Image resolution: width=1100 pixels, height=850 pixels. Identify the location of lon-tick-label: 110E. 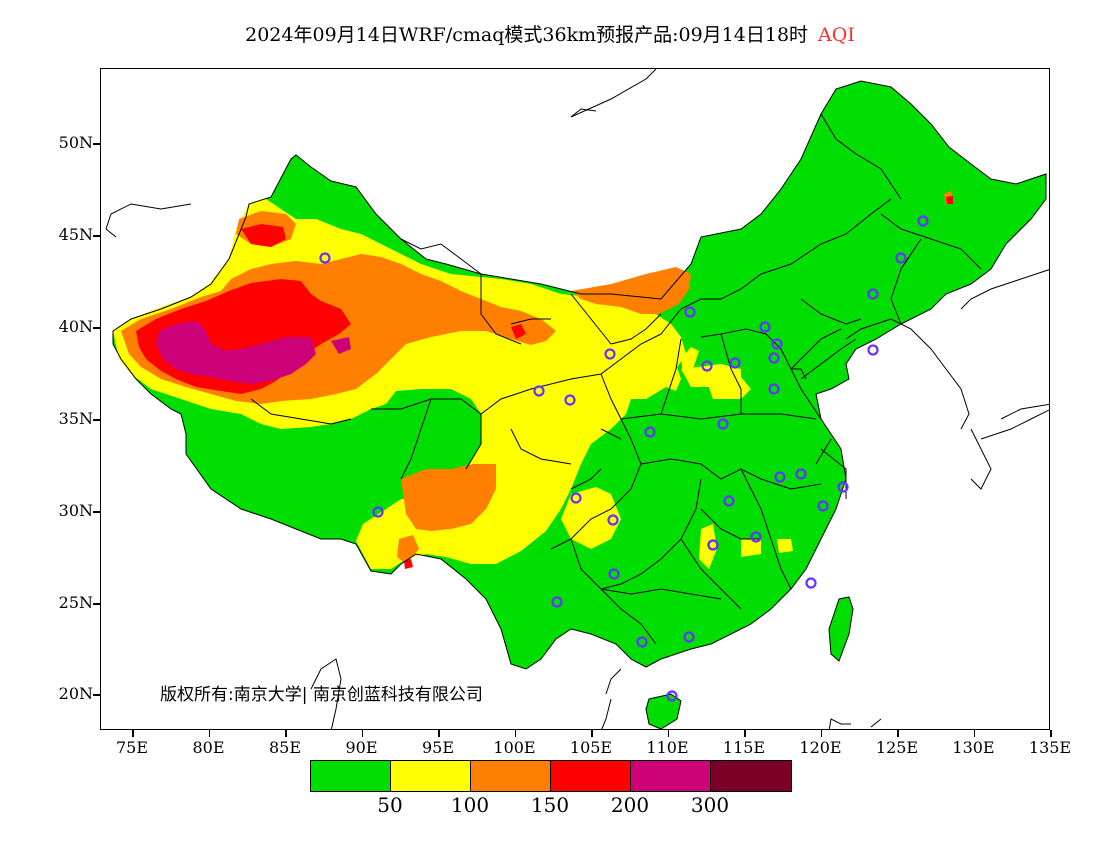
(667, 747).